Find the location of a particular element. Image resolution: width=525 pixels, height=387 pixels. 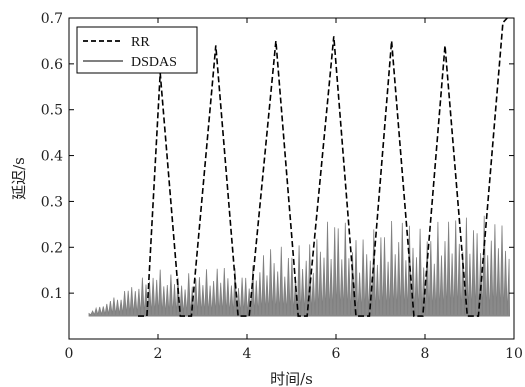

x-tick-label: 8 is located at coordinates (425, 354).